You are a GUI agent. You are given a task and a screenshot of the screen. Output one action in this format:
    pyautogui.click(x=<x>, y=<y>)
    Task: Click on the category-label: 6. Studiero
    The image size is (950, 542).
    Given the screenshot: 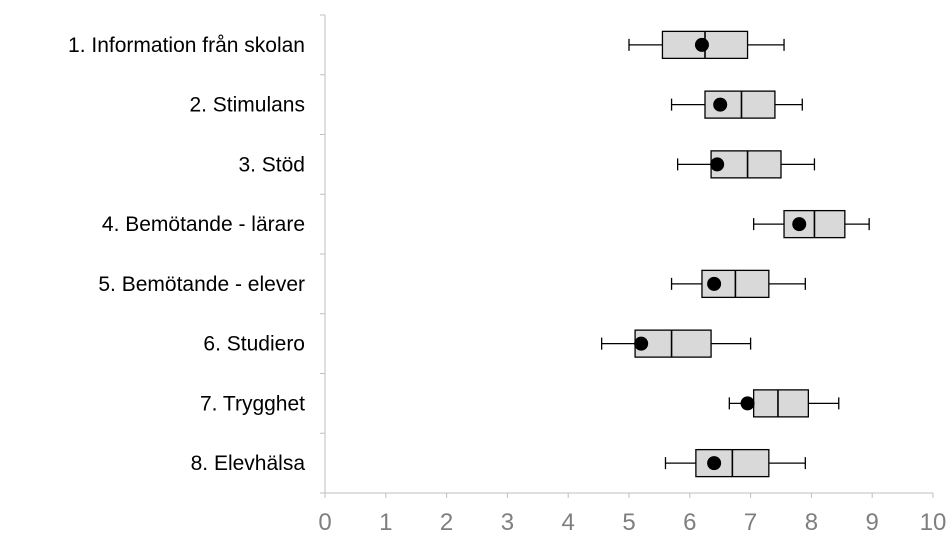 What is the action you would take?
    pyautogui.click(x=254, y=344)
    